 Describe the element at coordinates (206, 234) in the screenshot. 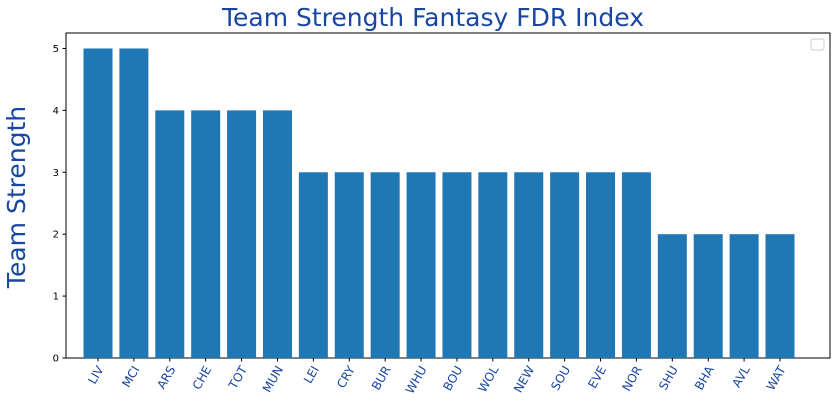

I see `bar-che` at that location.